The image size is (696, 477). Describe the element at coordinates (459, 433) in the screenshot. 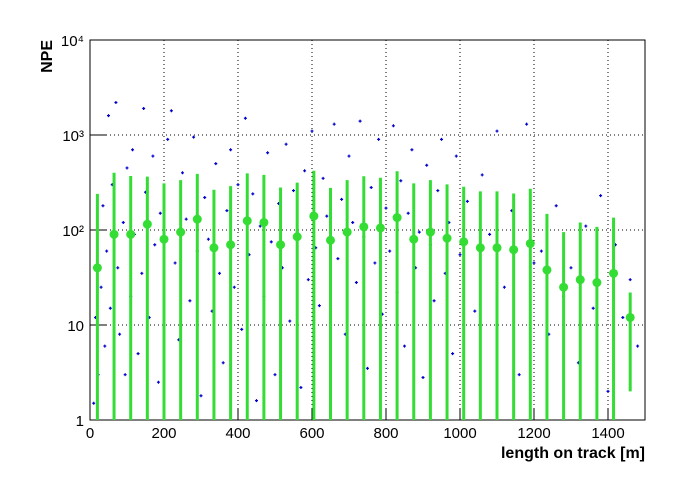

I see `x-tick-label: 1000` at that location.